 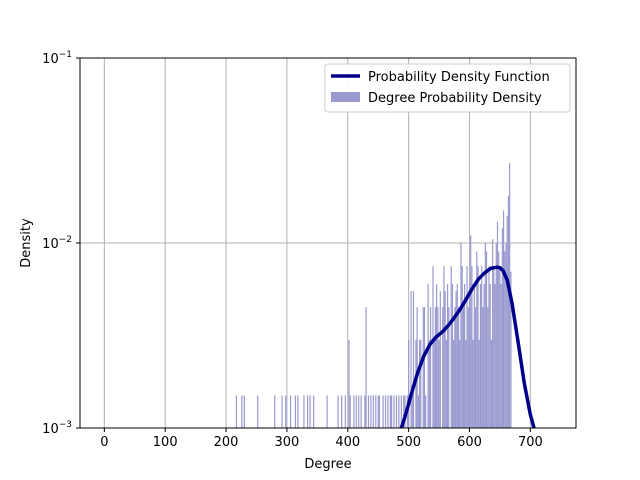 I want to click on x-tick-label: 700, so click(x=530, y=442).